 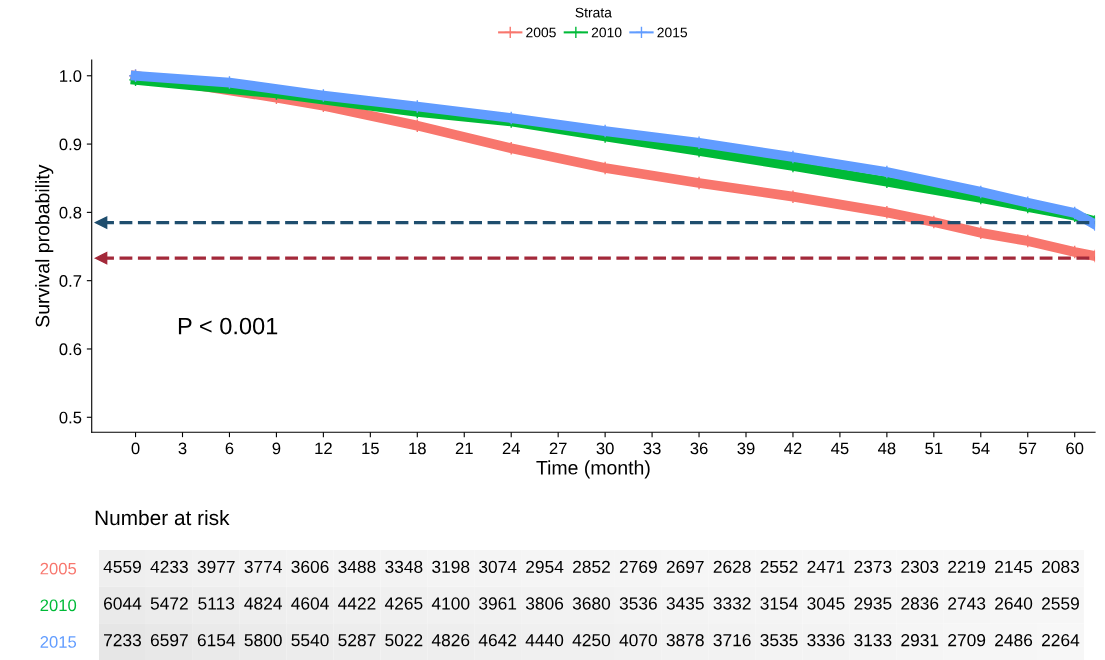 What do you see at coordinates (1014, 640) in the screenshot?
I see `data-label: 2486` at bounding box center [1014, 640].